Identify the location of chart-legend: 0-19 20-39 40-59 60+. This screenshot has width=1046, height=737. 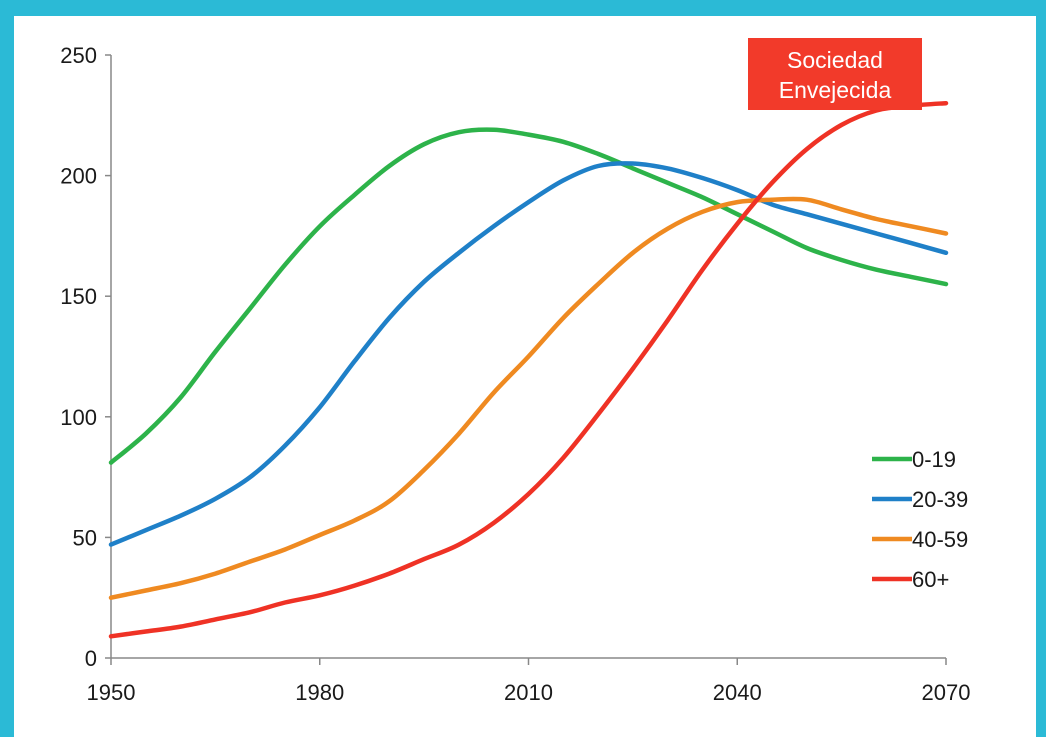
(920, 519).